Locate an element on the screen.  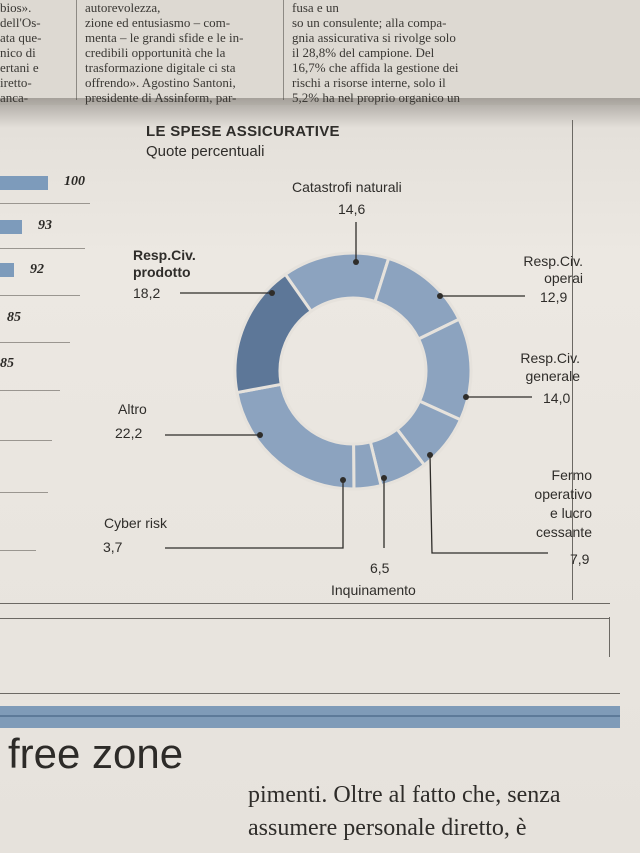
article-headline: free zone is located at coordinates (96, 753).